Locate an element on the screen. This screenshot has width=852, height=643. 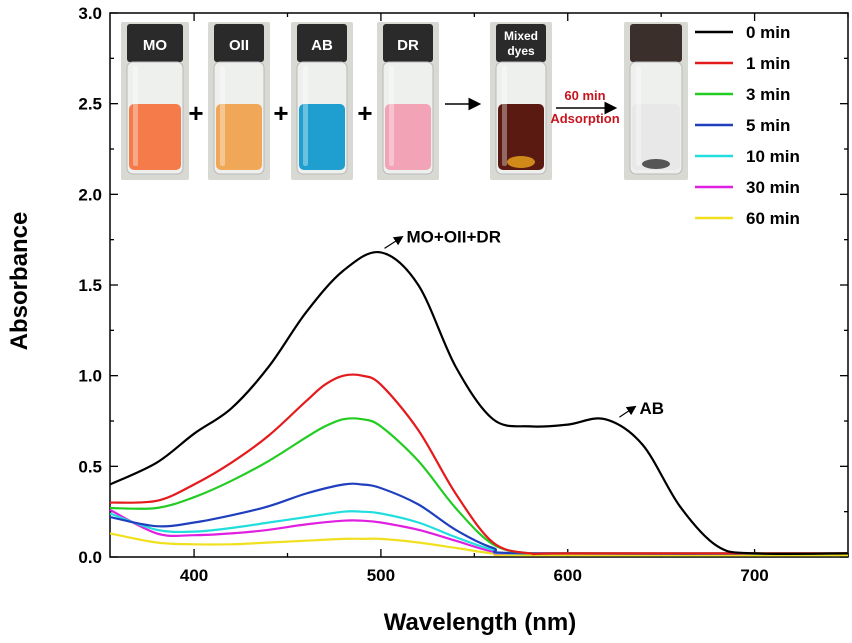
x-tick-label: 600 is located at coordinates (568, 575).